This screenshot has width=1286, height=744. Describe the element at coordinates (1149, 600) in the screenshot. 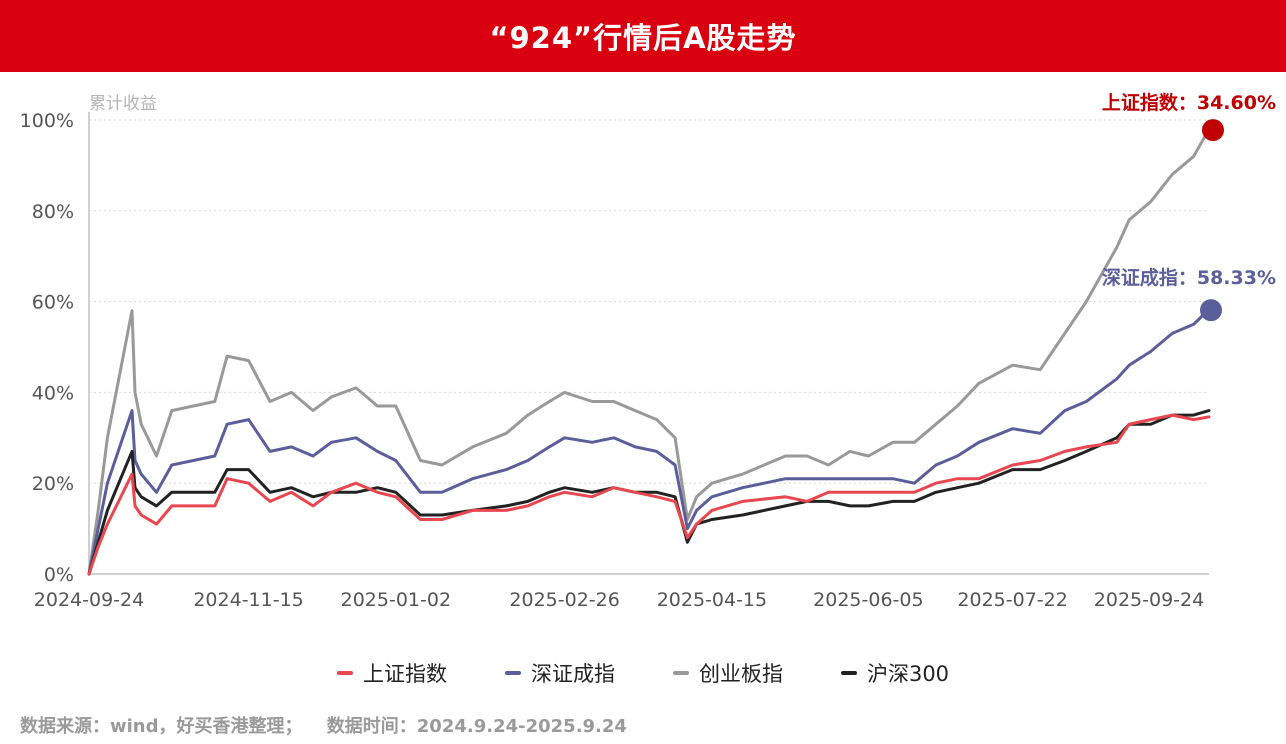

I see `x-tick-label: 2025-09-24` at that location.